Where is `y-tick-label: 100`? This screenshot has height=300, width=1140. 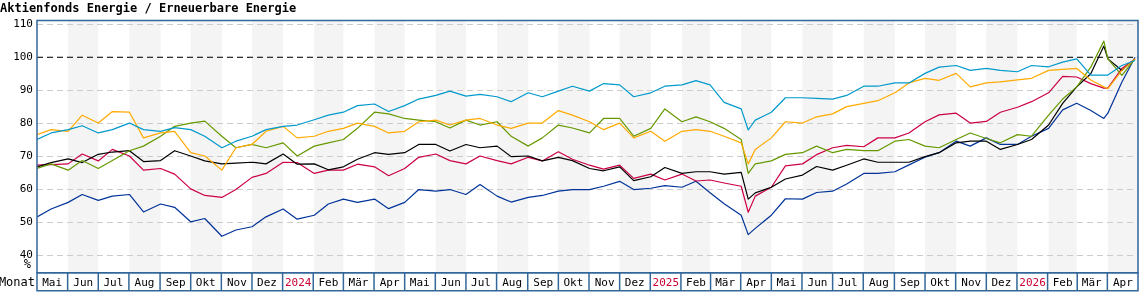 y-tick-label: 100 is located at coordinates (23, 57).